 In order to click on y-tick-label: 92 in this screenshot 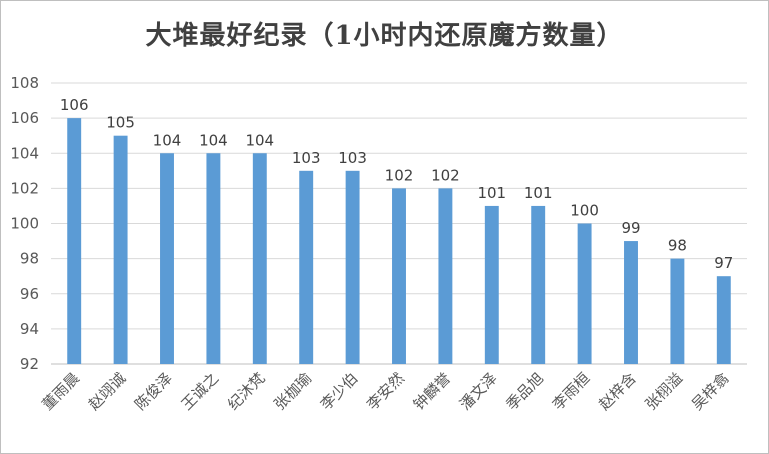, I will do `click(29, 364)`.